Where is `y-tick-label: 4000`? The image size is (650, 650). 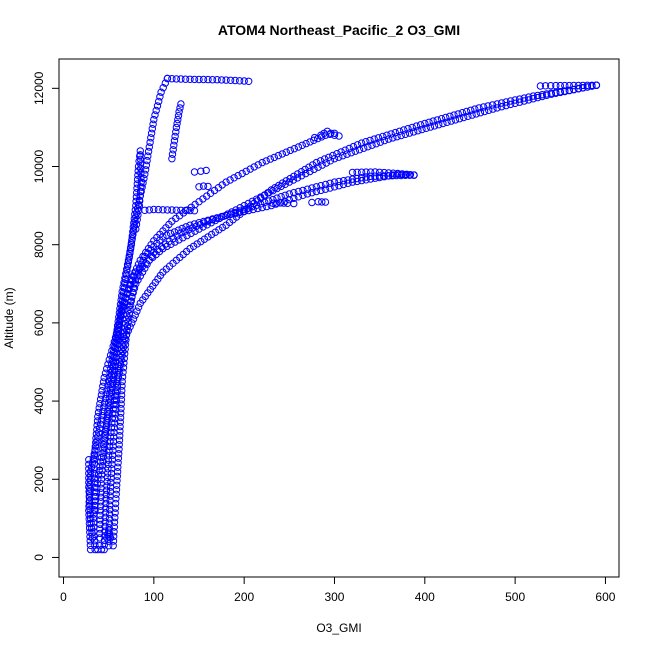 y-tick-label: 4000 is located at coordinates (39, 400).